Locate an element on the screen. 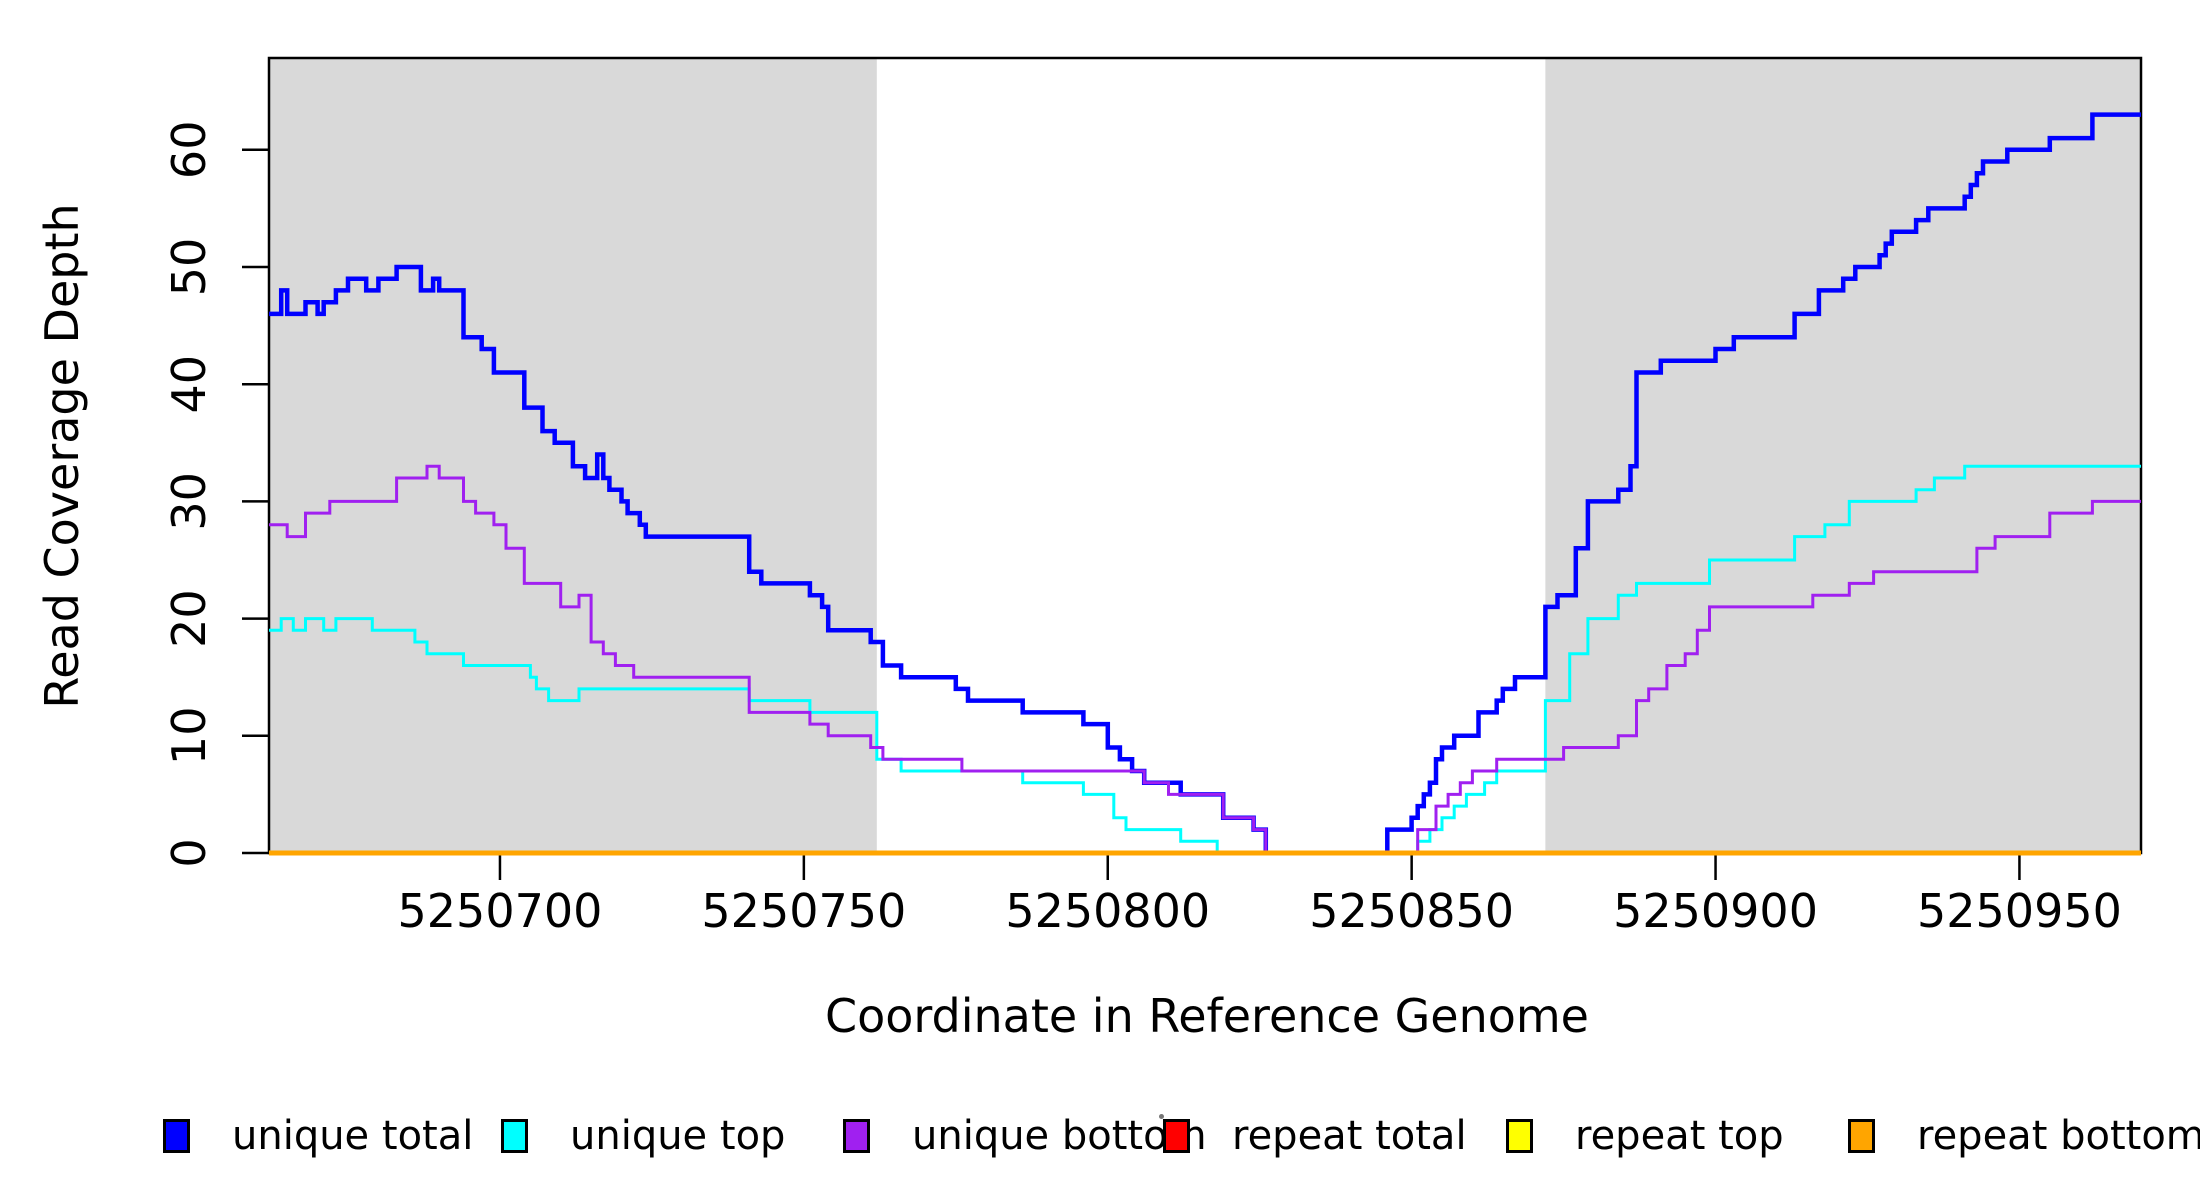 Image resolution: width=2200 pixels, height=1200 pixels. x-tick-label: 5250700 is located at coordinates (500, 911).